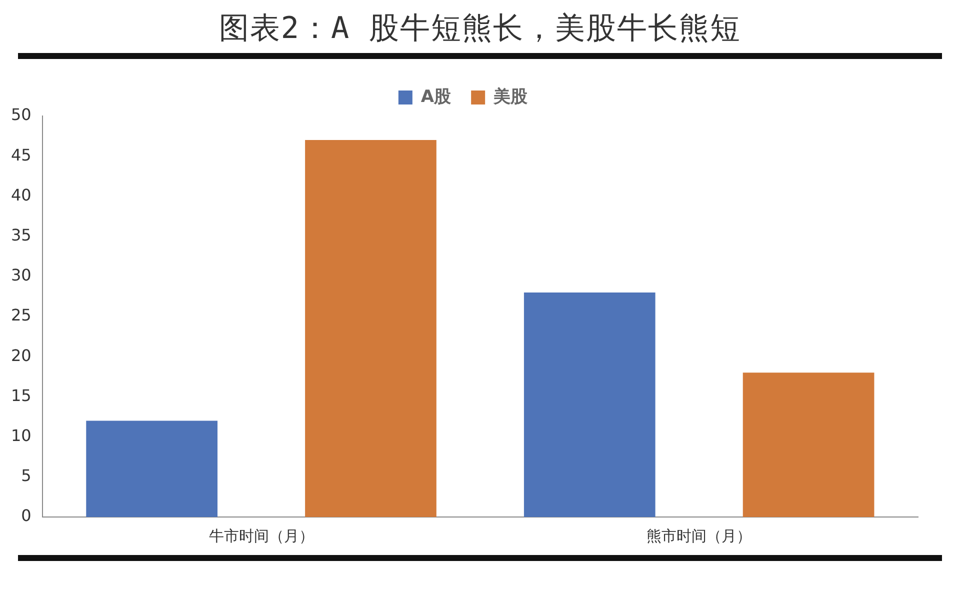 The image size is (960, 596). I want to click on legend-label: 美股, so click(510, 96).